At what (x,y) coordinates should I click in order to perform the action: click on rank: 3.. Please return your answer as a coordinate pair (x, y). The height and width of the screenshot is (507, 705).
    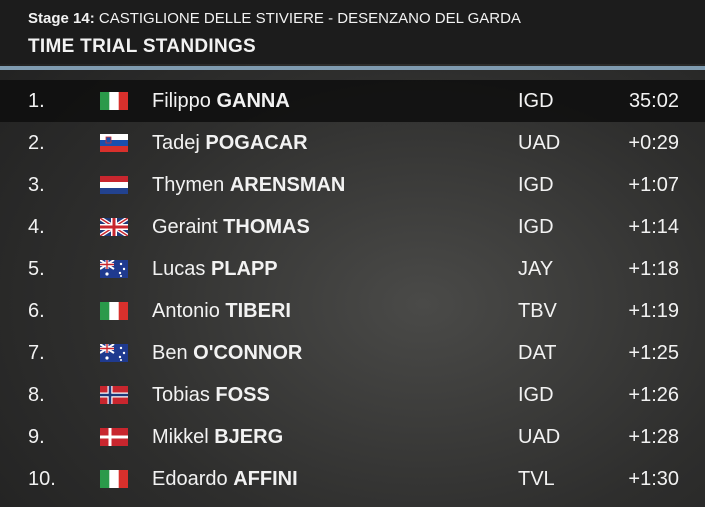
    Looking at the image, I should click on (36, 185).